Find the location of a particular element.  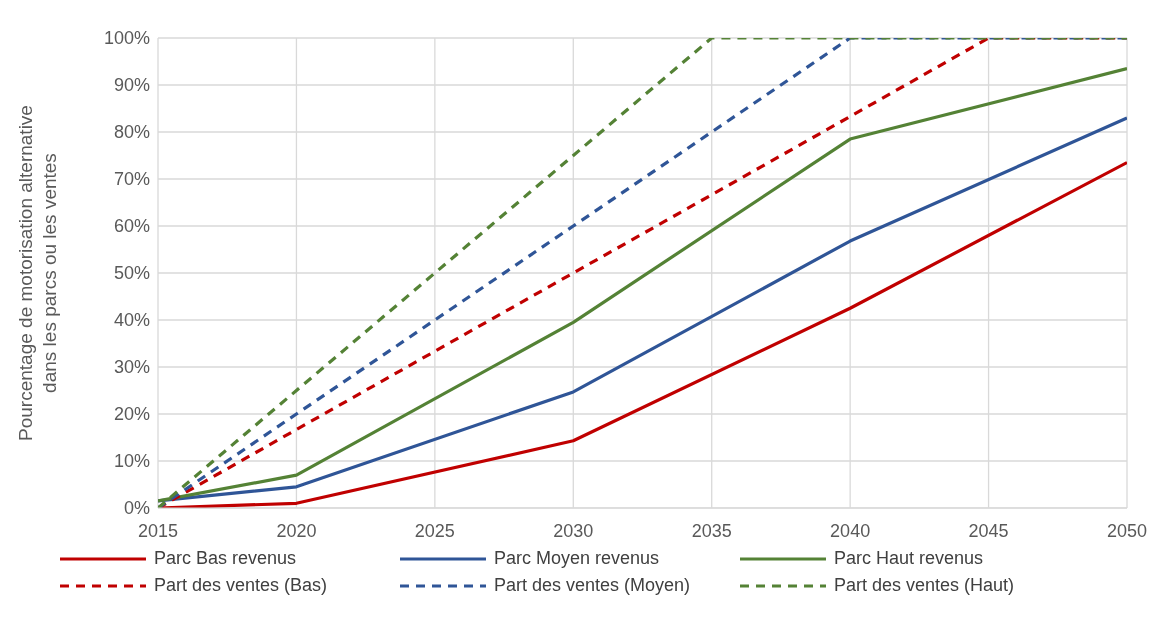

legend-label: Parc Bas revenus is located at coordinates (225, 558).